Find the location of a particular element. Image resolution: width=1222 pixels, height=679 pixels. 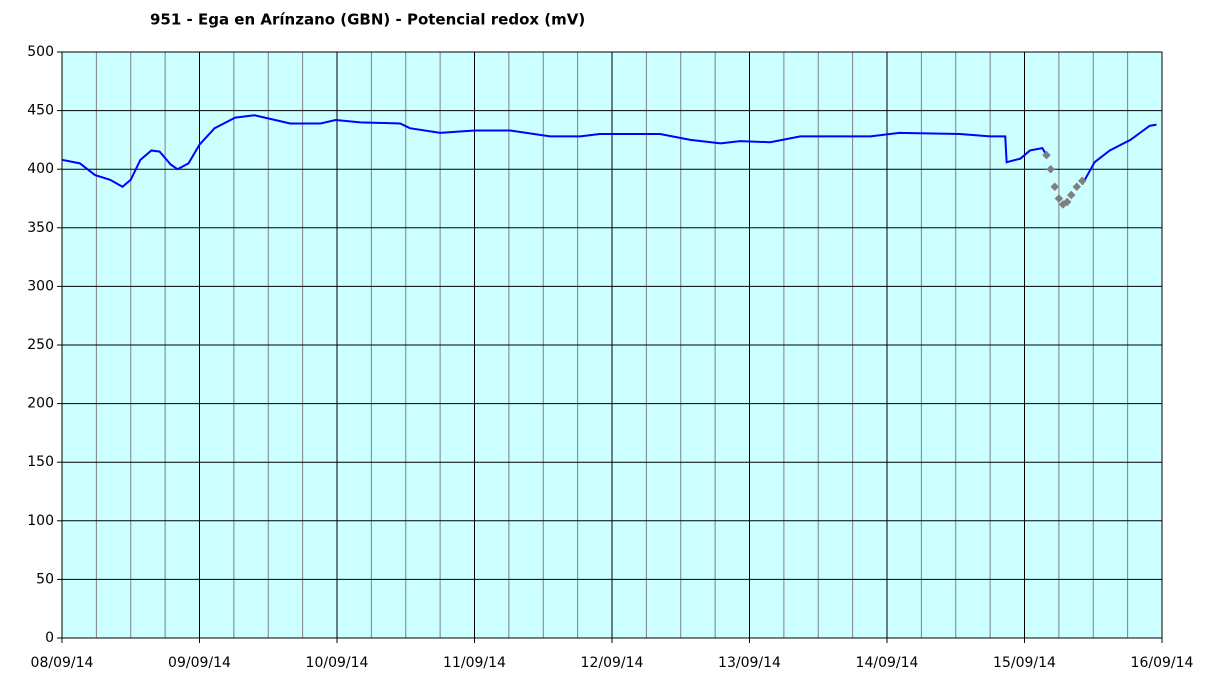

x-tick-label: 09/09/14 is located at coordinates (199, 663).